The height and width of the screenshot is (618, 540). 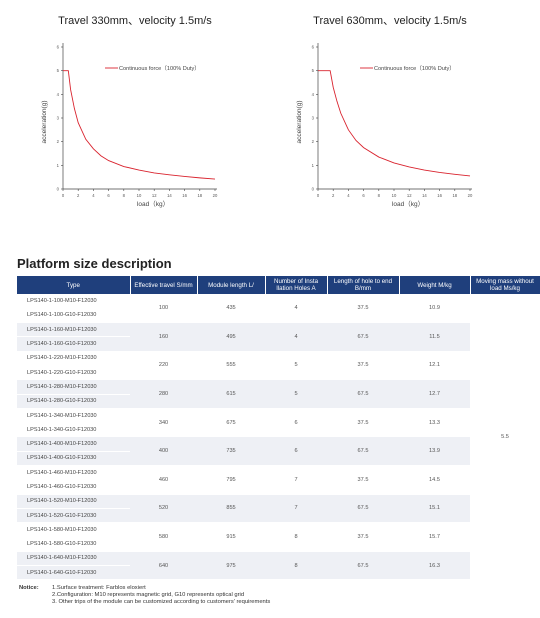 What do you see at coordinates (231, 366) in the screenshot?
I see `cell-length: 555` at bounding box center [231, 366].